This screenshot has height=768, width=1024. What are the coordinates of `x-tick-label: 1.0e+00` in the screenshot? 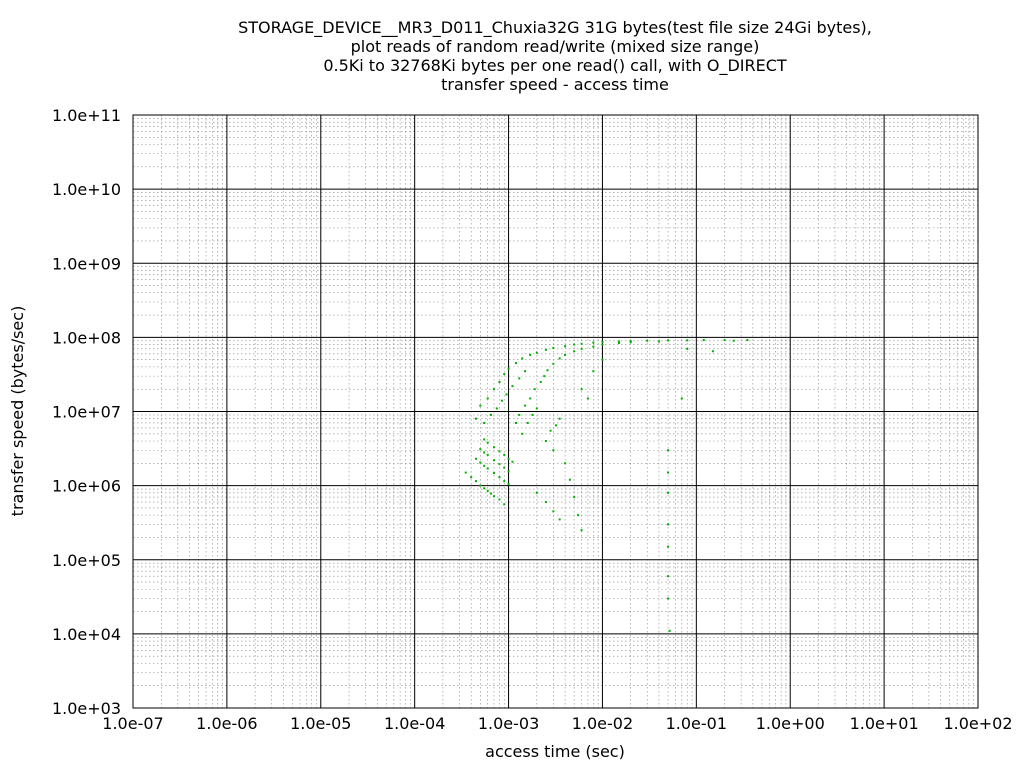 It's located at (790, 723).